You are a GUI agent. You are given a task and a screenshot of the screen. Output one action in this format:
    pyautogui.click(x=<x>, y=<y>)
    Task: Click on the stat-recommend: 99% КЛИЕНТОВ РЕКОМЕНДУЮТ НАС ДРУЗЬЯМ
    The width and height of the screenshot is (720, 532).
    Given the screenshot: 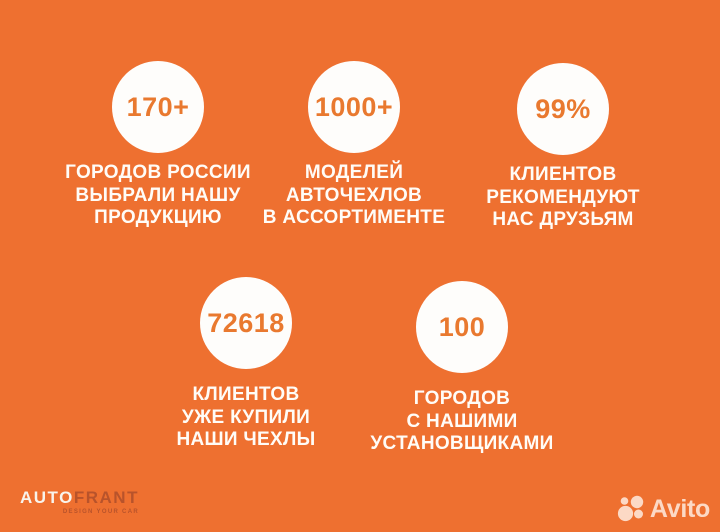 What is the action you would take?
    pyautogui.click(x=563, y=147)
    